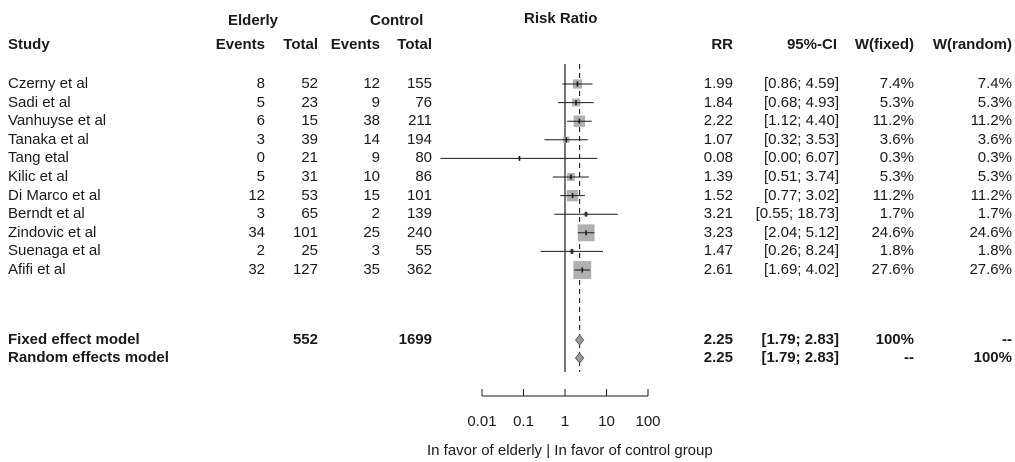 The width and height of the screenshot is (1015, 462). Describe the element at coordinates (994, 139) in the screenshot. I see `weight-random: 3.6%` at that location.